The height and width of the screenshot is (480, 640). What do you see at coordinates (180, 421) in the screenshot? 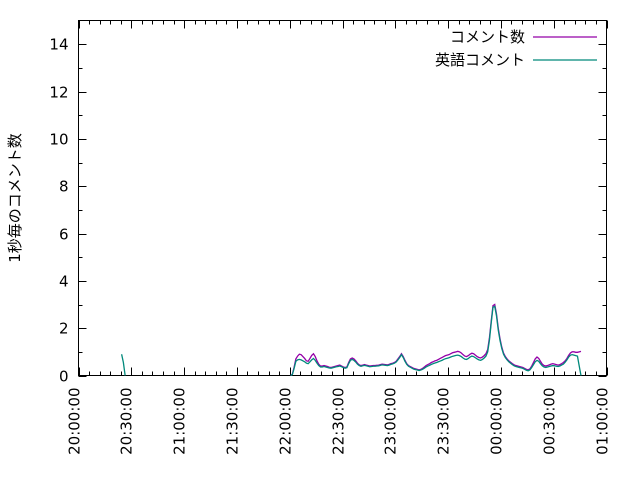
I see `x-tick-label: 21:00:00` at bounding box center [180, 421].